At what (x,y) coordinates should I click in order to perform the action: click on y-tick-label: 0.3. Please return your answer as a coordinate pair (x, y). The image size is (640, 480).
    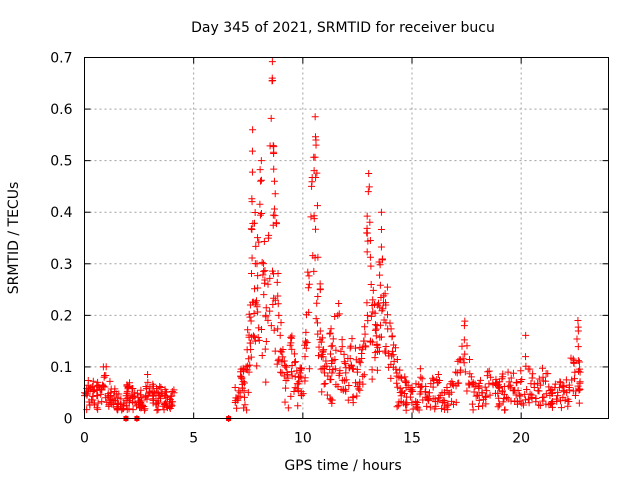
    Looking at the image, I should click on (61, 265).